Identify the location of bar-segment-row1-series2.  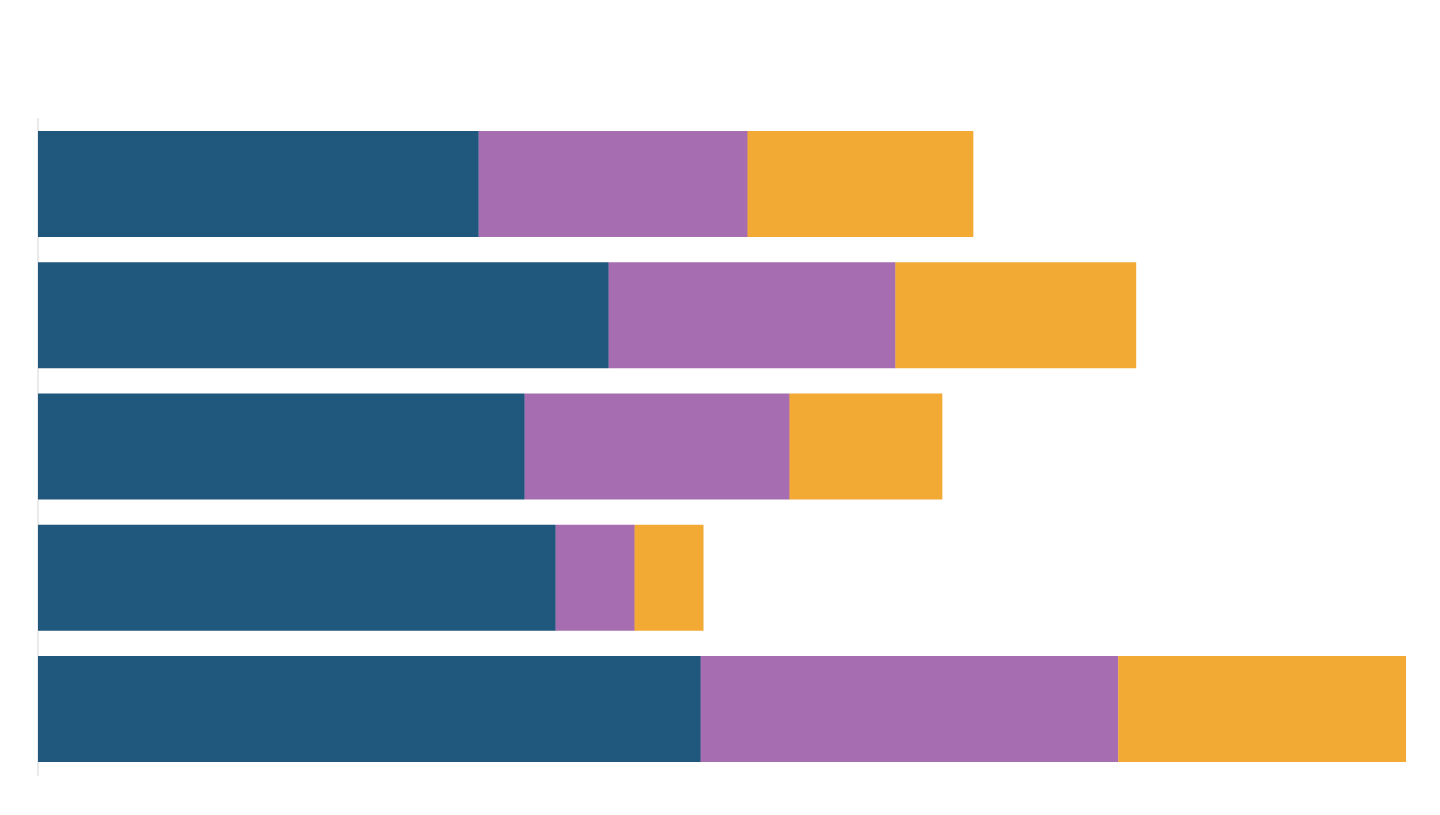
(613, 184).